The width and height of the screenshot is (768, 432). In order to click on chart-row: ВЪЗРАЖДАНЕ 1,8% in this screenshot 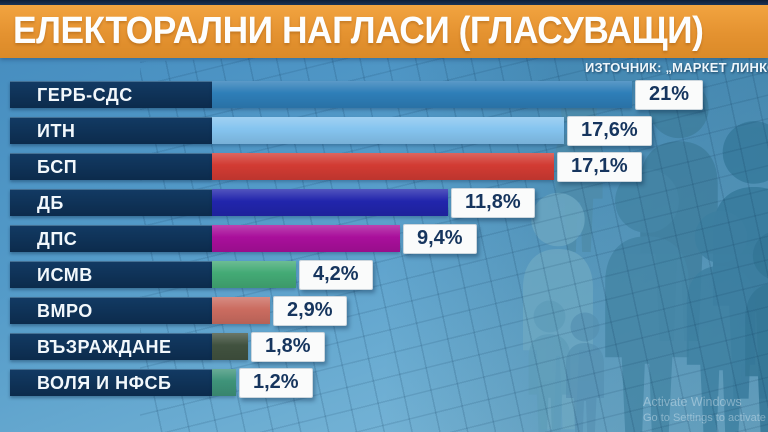, I will do `click(356, 346)`.